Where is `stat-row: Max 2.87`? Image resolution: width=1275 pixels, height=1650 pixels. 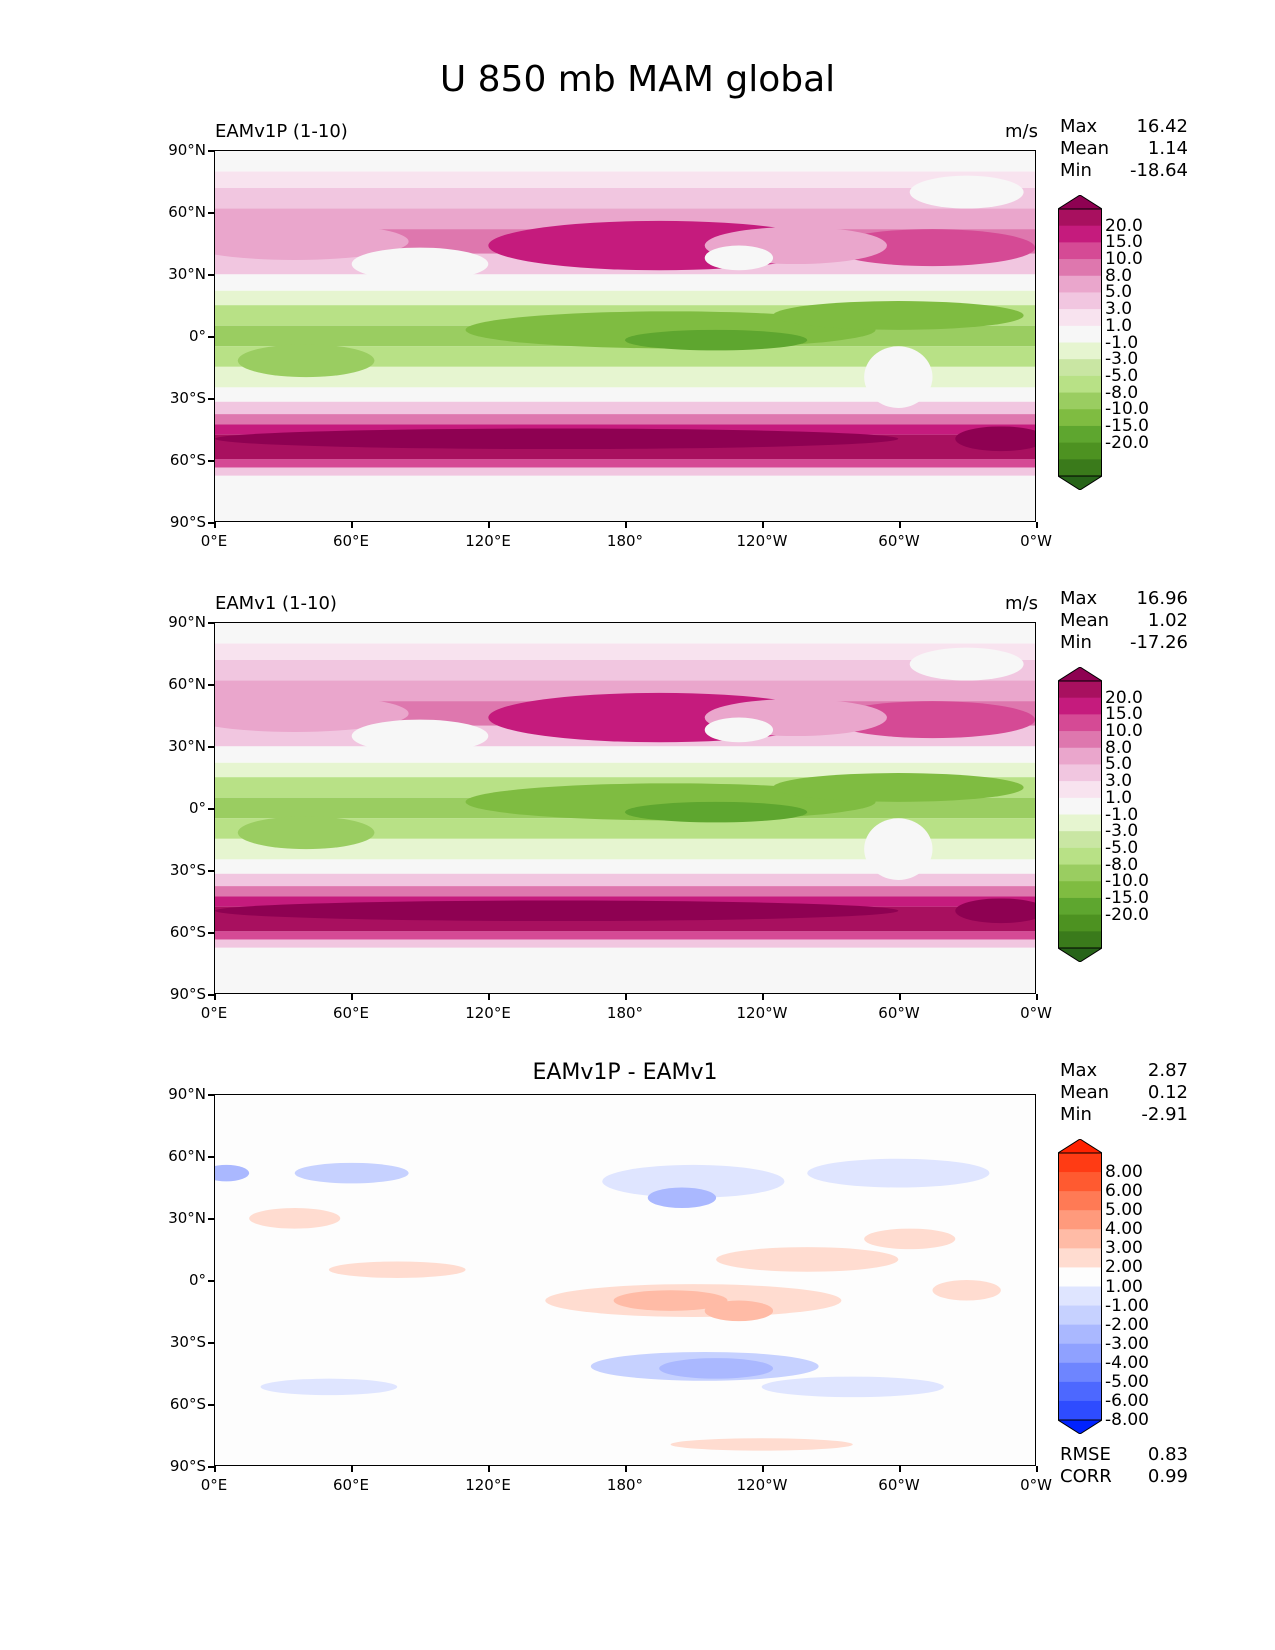
stat-row: Max 2.87 is located at coordinates (1124, 1071).